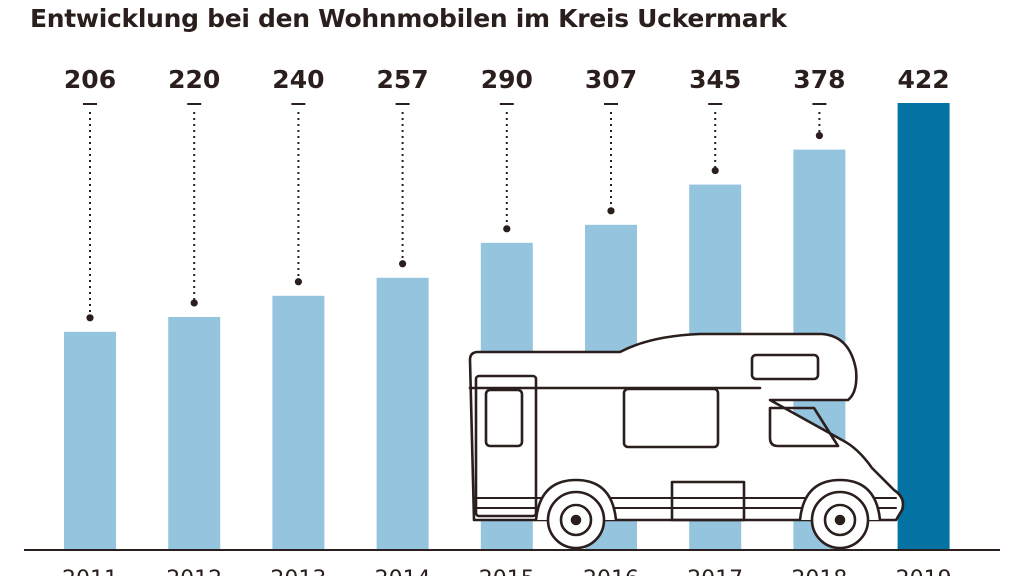 The height and width of the screenshot is (576, 1024). I want to click on bar-2012, so click(194, 433).